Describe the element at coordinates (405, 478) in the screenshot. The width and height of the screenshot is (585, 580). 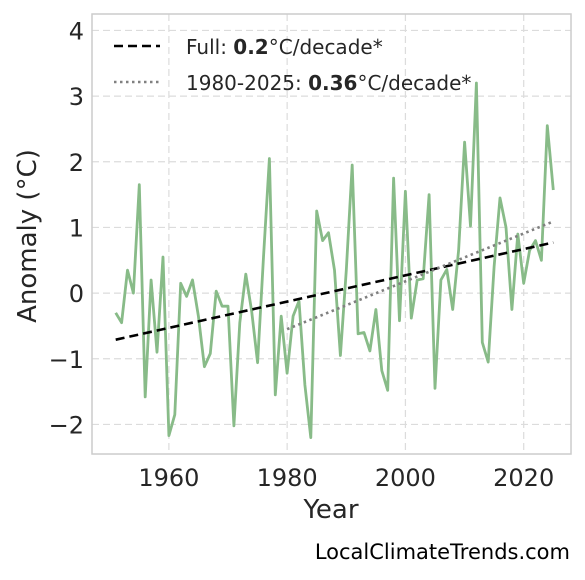
I see `x-tick-label: 2000` at that location.